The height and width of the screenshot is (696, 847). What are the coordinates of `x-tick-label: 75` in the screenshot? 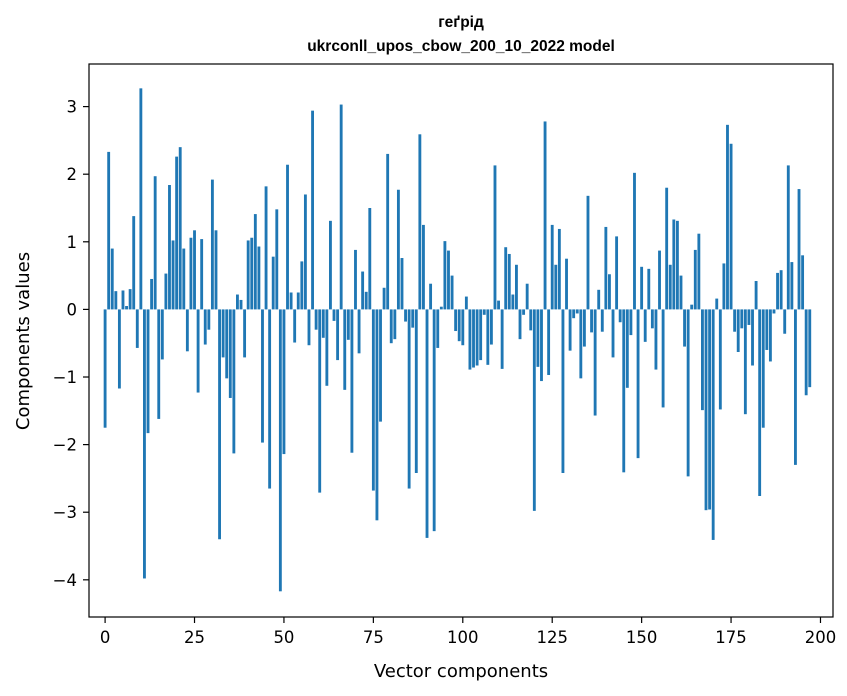 It's located at (373, 637).